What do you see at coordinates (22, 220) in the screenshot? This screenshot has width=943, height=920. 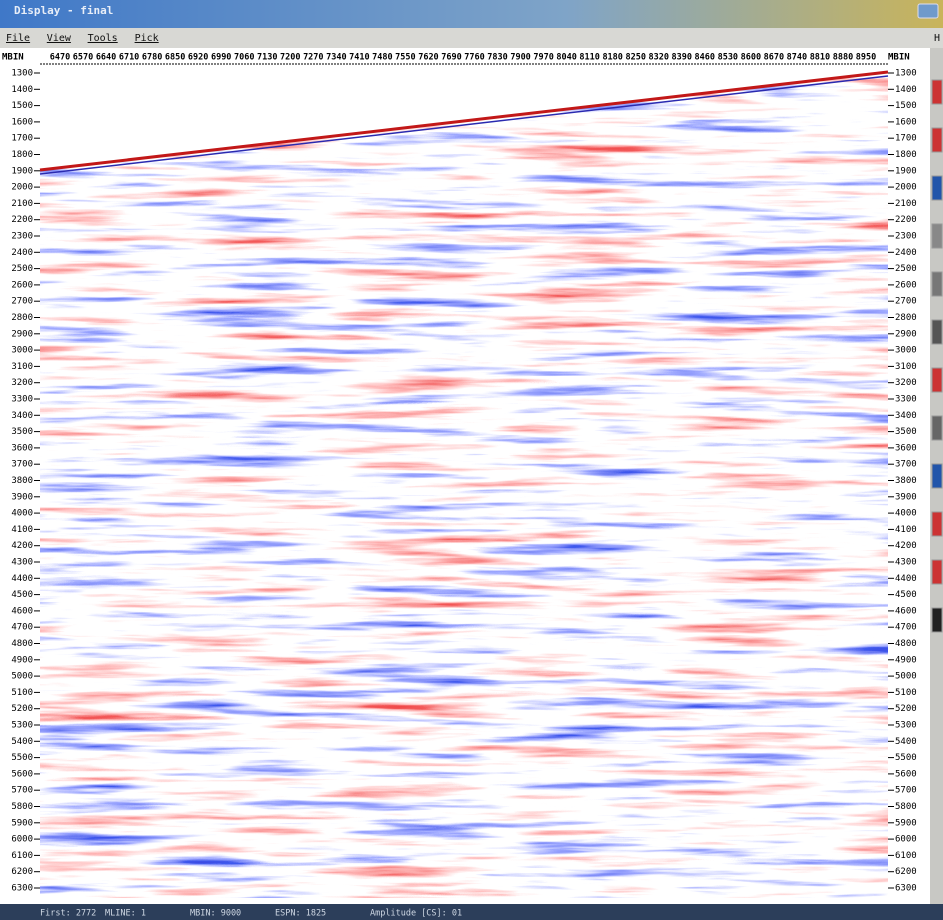 I see `depth-tick-label-left: 2200` at bounding box center [22, 220].